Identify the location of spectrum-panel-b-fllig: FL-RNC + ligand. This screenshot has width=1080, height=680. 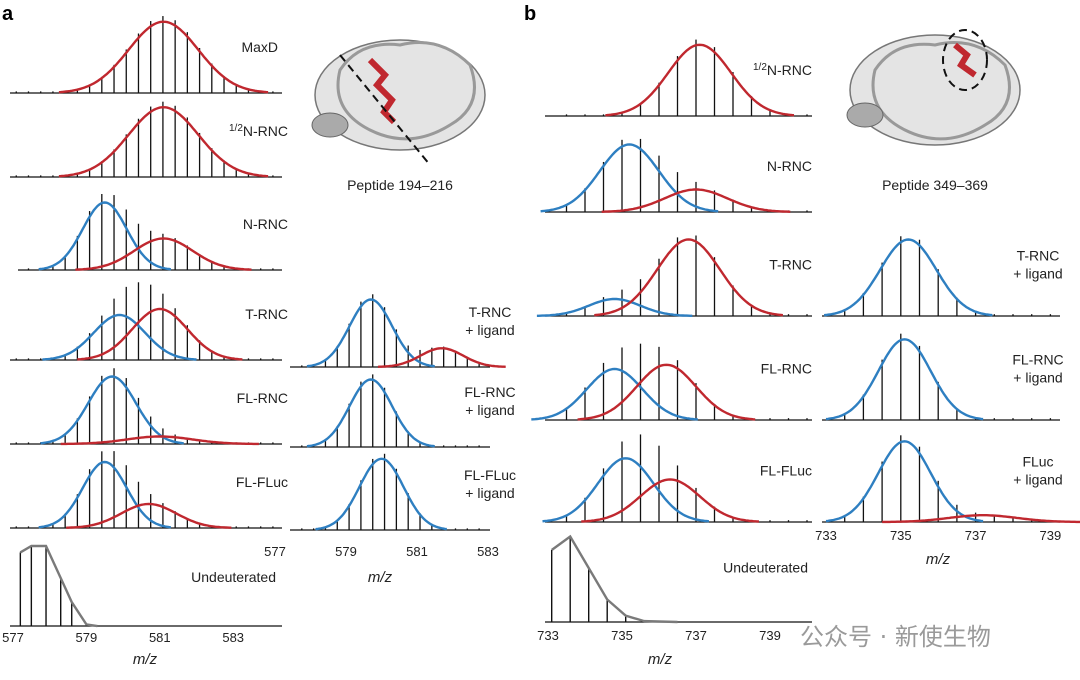
(943, 377).